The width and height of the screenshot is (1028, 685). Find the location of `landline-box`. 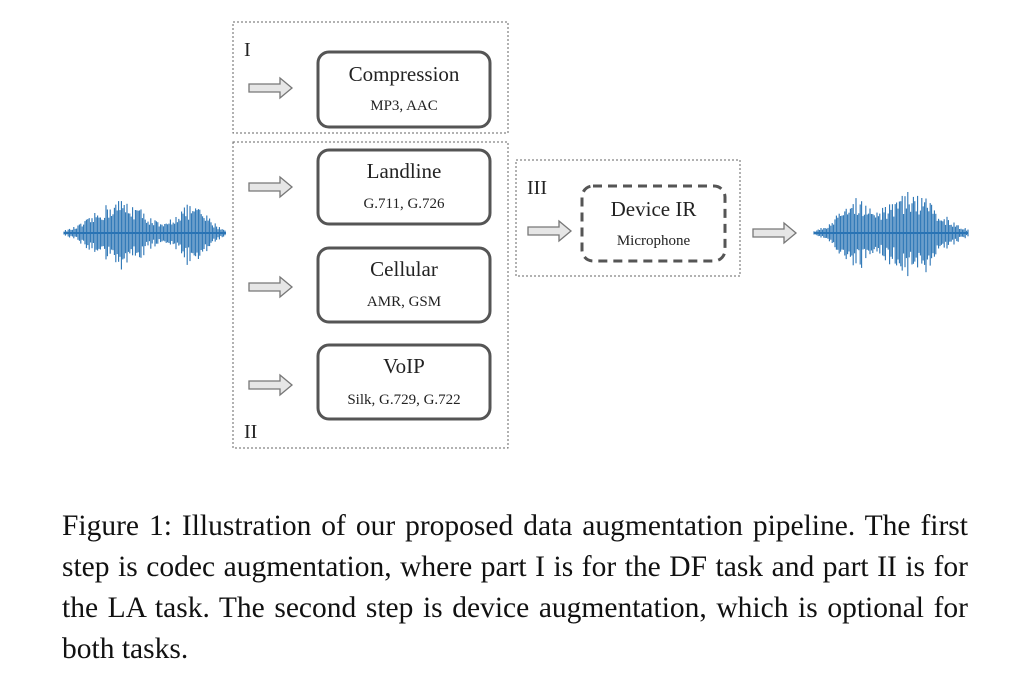

landline-box is located at coordinates (404, 187).